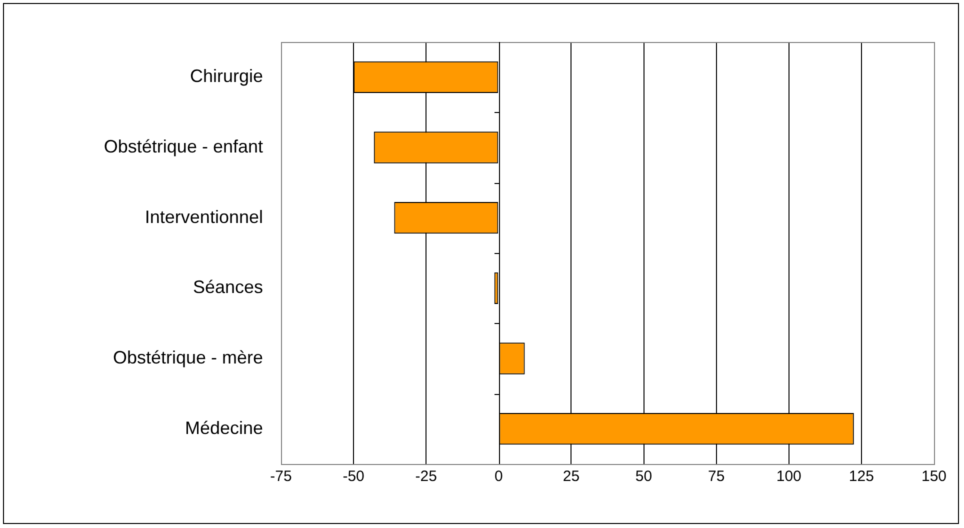 The image size is (964, 528). I want to click on y-tick-label: Obstétrique - enfant, so click(183, 146).